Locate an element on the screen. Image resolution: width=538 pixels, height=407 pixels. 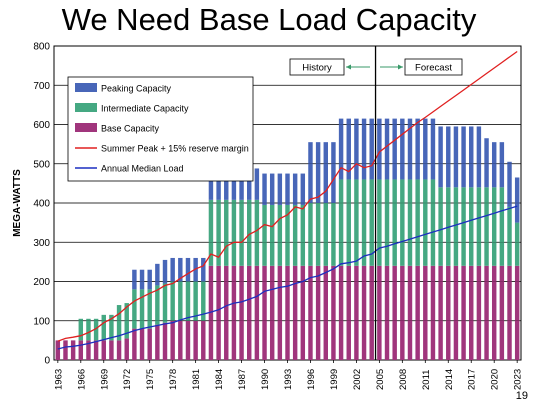
x-tick-label: 1969 is located at coordinates (104, 379).